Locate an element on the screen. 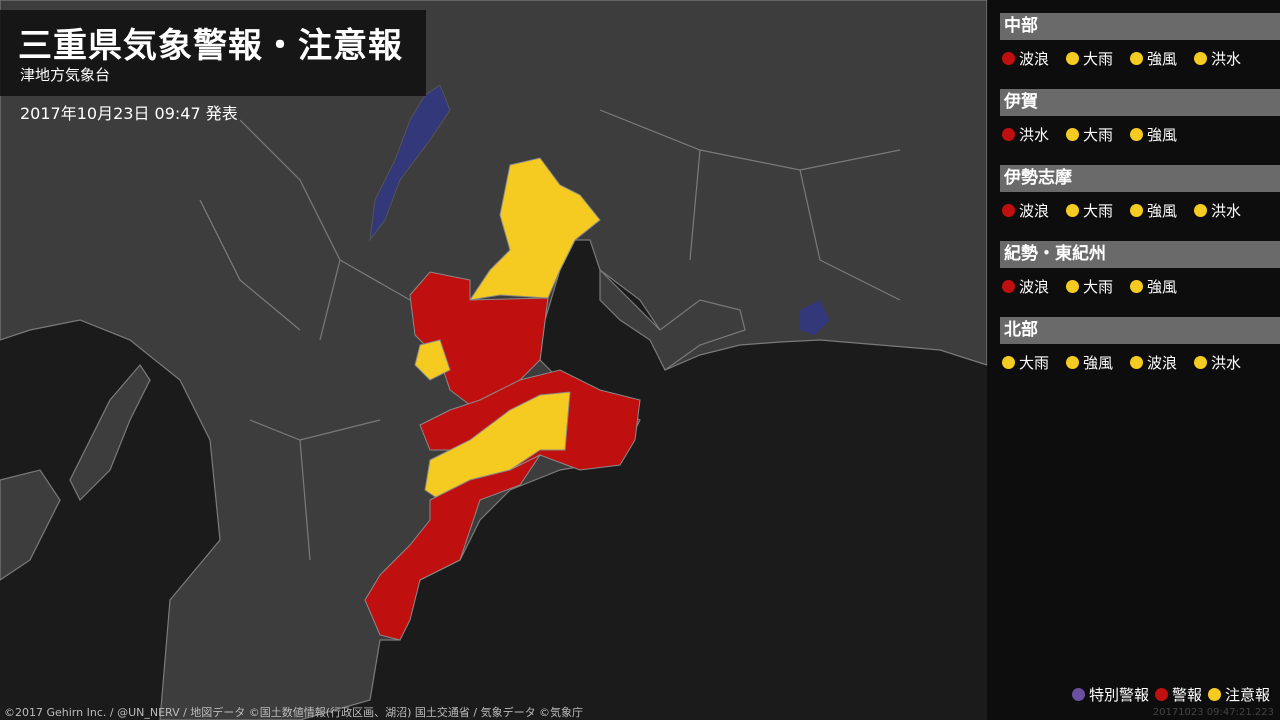 The width and height of the screenshot is (1280, 720). area-name: 中部 is located at coordinates (1140, 26).